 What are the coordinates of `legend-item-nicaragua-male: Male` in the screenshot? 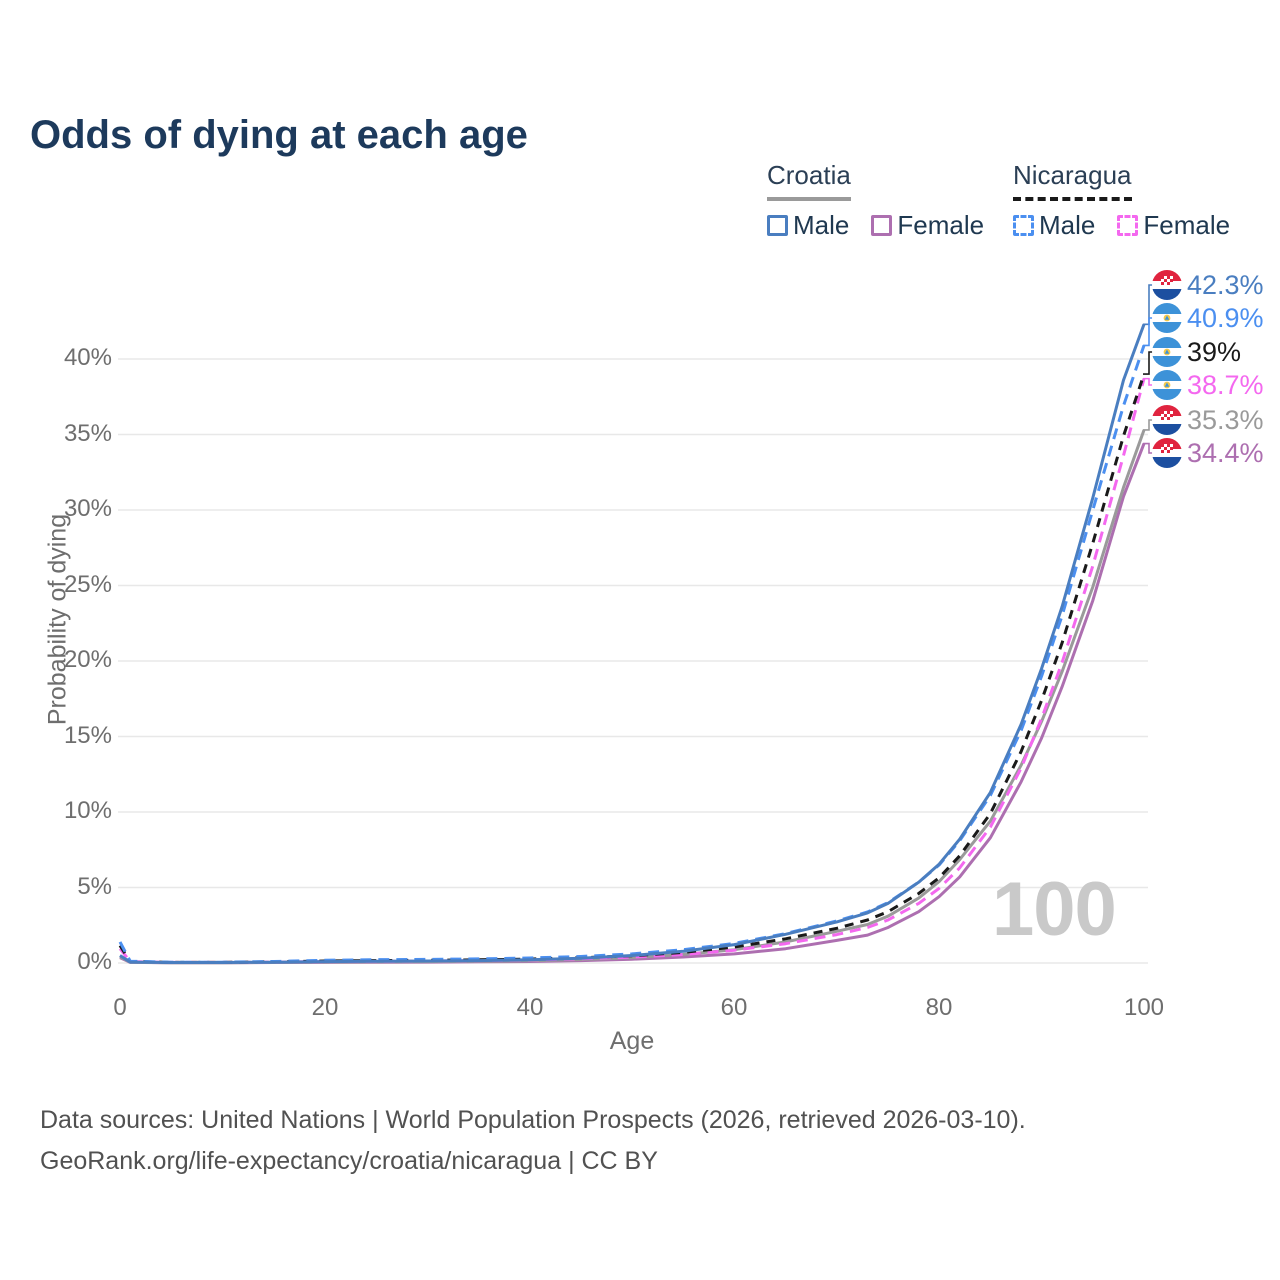 It's located at (1054, 225).